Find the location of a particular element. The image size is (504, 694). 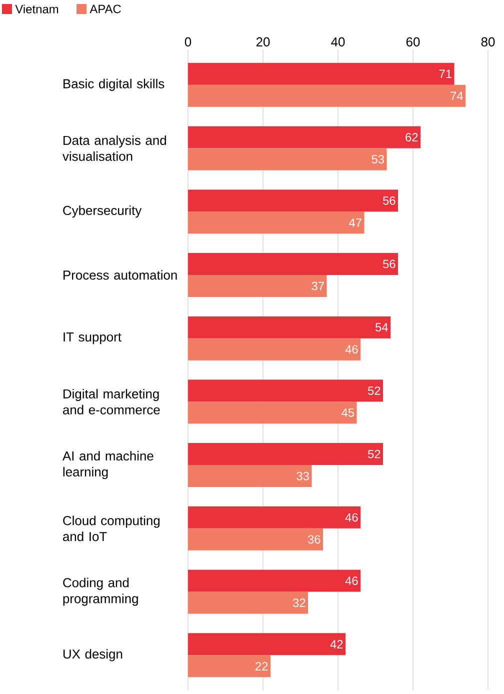

data-label: 54 is located at coordinates (381, 327).